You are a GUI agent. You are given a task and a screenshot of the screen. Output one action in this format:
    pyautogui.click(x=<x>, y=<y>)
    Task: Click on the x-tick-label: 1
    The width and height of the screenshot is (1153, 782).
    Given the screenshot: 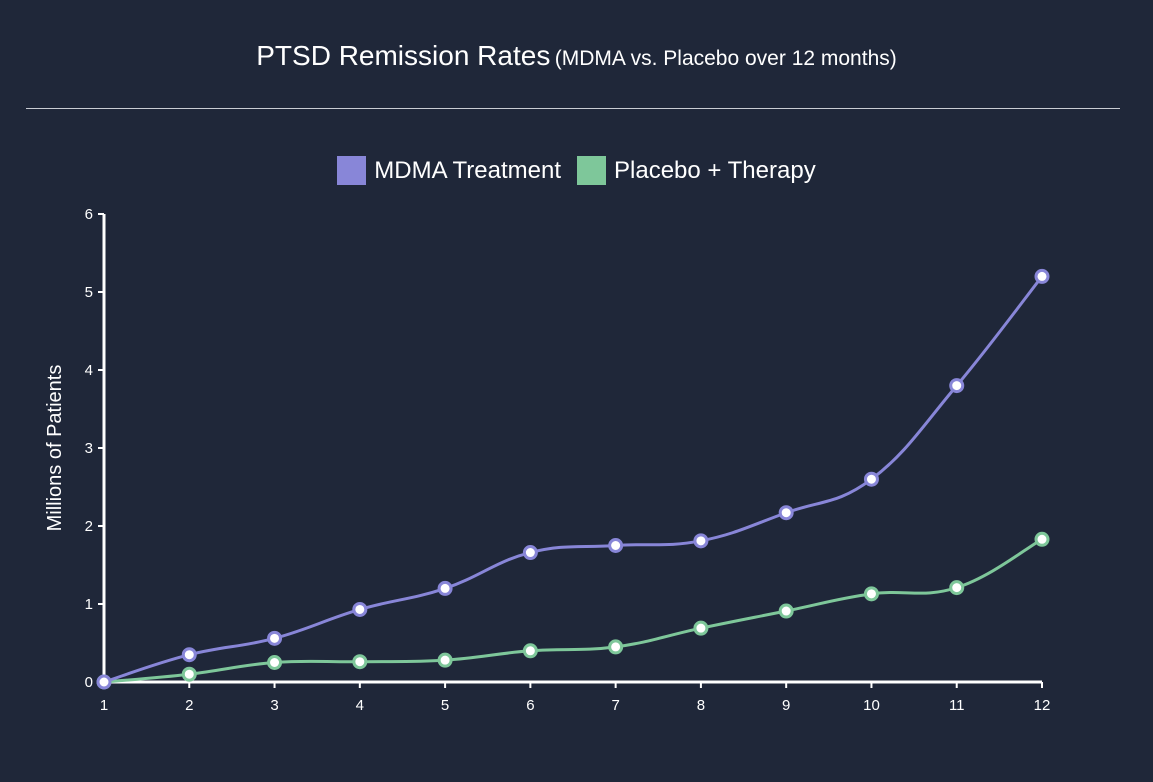 What is the action you would take?
    pyautogui.click(x=104, y=705)
    